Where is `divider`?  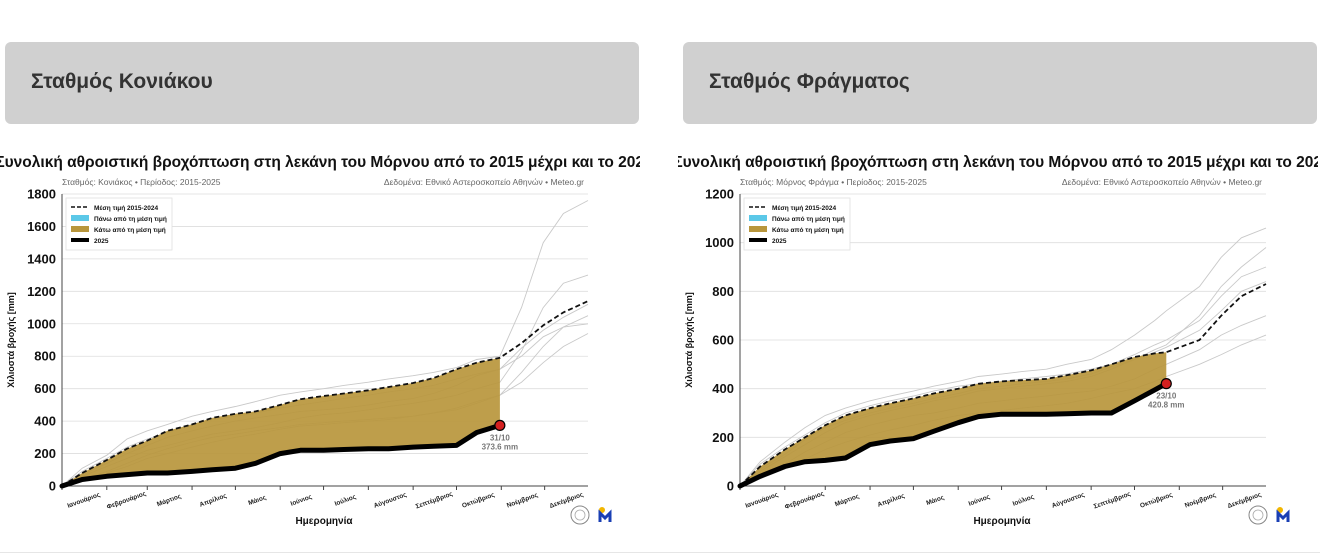
divider is located at coordinates (660, 552).